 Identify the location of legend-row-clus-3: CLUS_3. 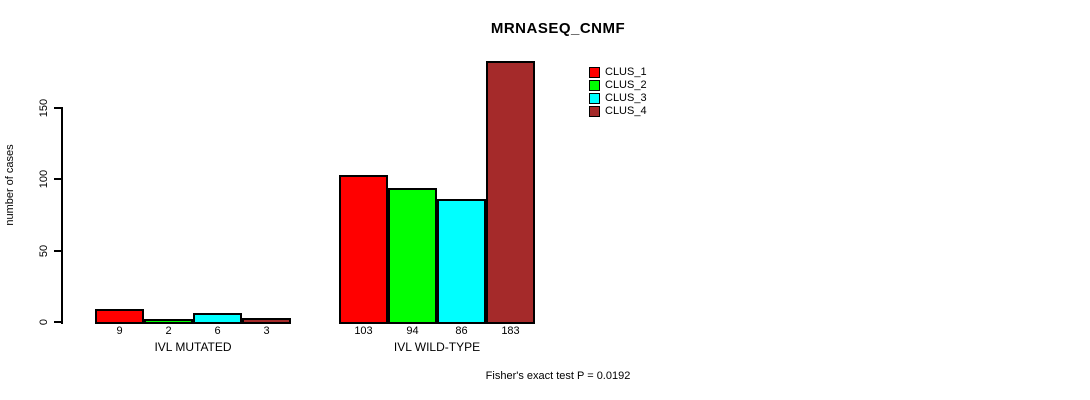
(618, 98).